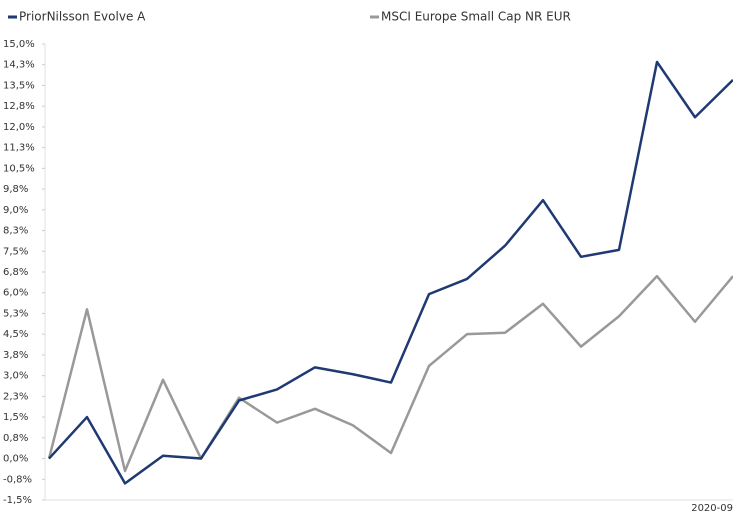 Image resolution: width=733 pixels, height=520 pixels. Describe the element at coordinates (19, 168) in the screenshot. I see `y-tick-label: 10,5%` at that location.